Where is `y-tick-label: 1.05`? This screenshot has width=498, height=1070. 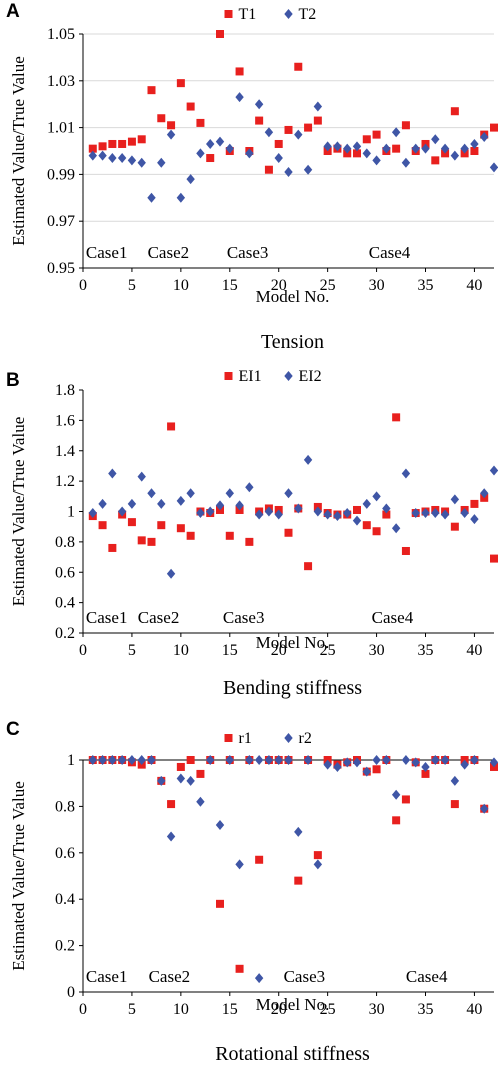 y-tick-label: 1.05 is located at coordinates (61, 34).